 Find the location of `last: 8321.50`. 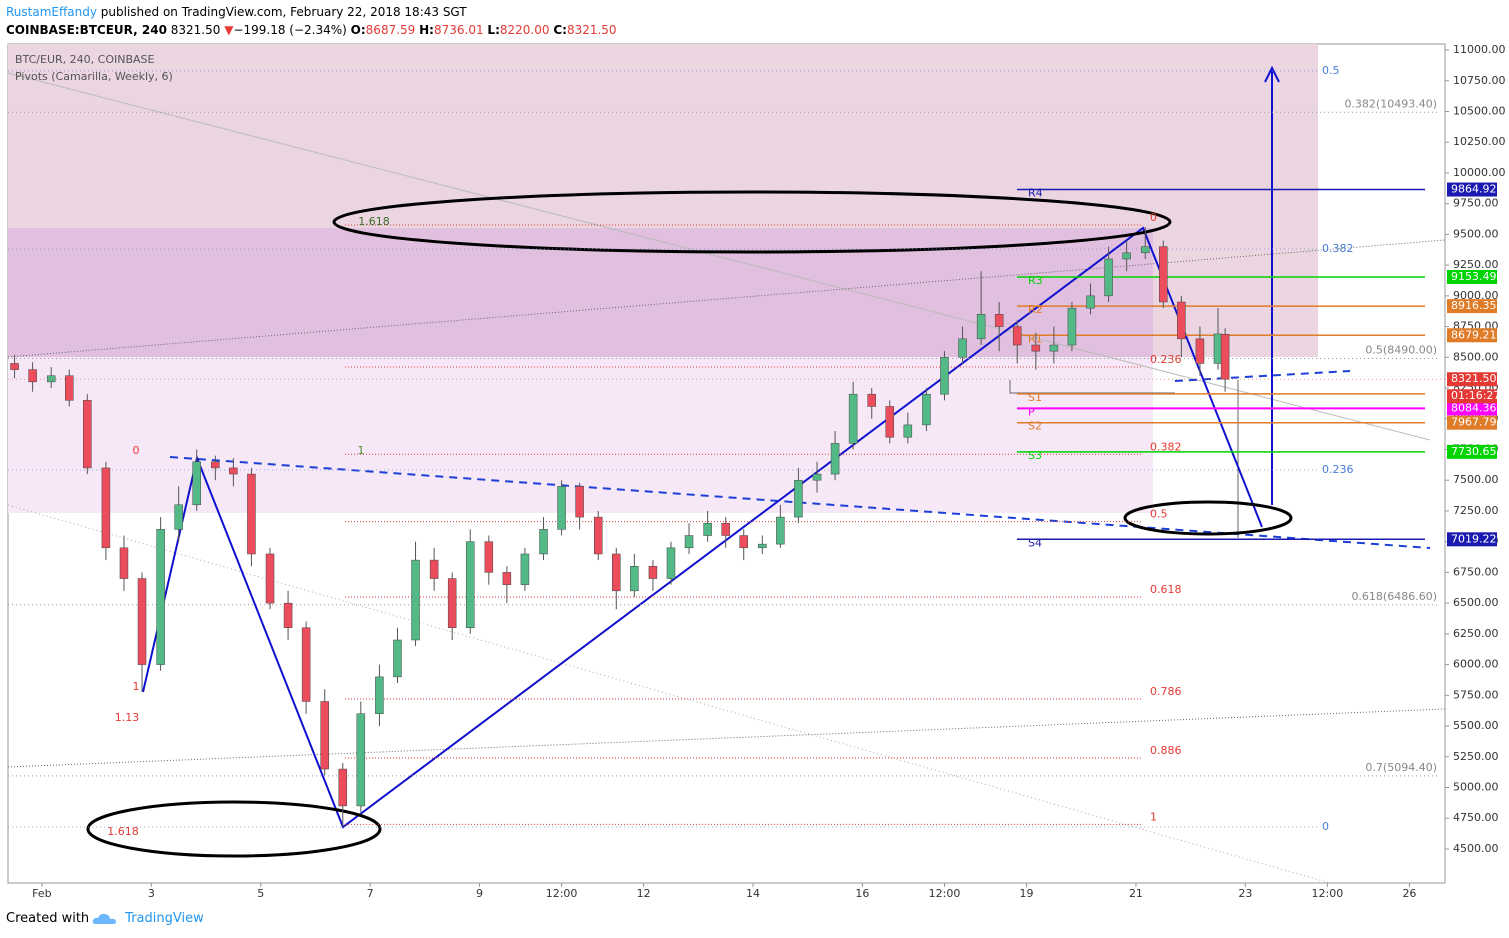

last: 8321.50 is located at coordinates (195, 30).